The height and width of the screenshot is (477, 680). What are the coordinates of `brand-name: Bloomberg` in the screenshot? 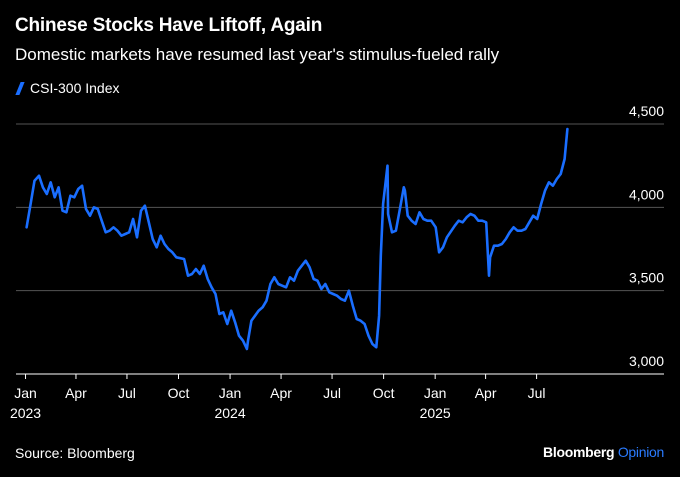 It's located at (579, 452).